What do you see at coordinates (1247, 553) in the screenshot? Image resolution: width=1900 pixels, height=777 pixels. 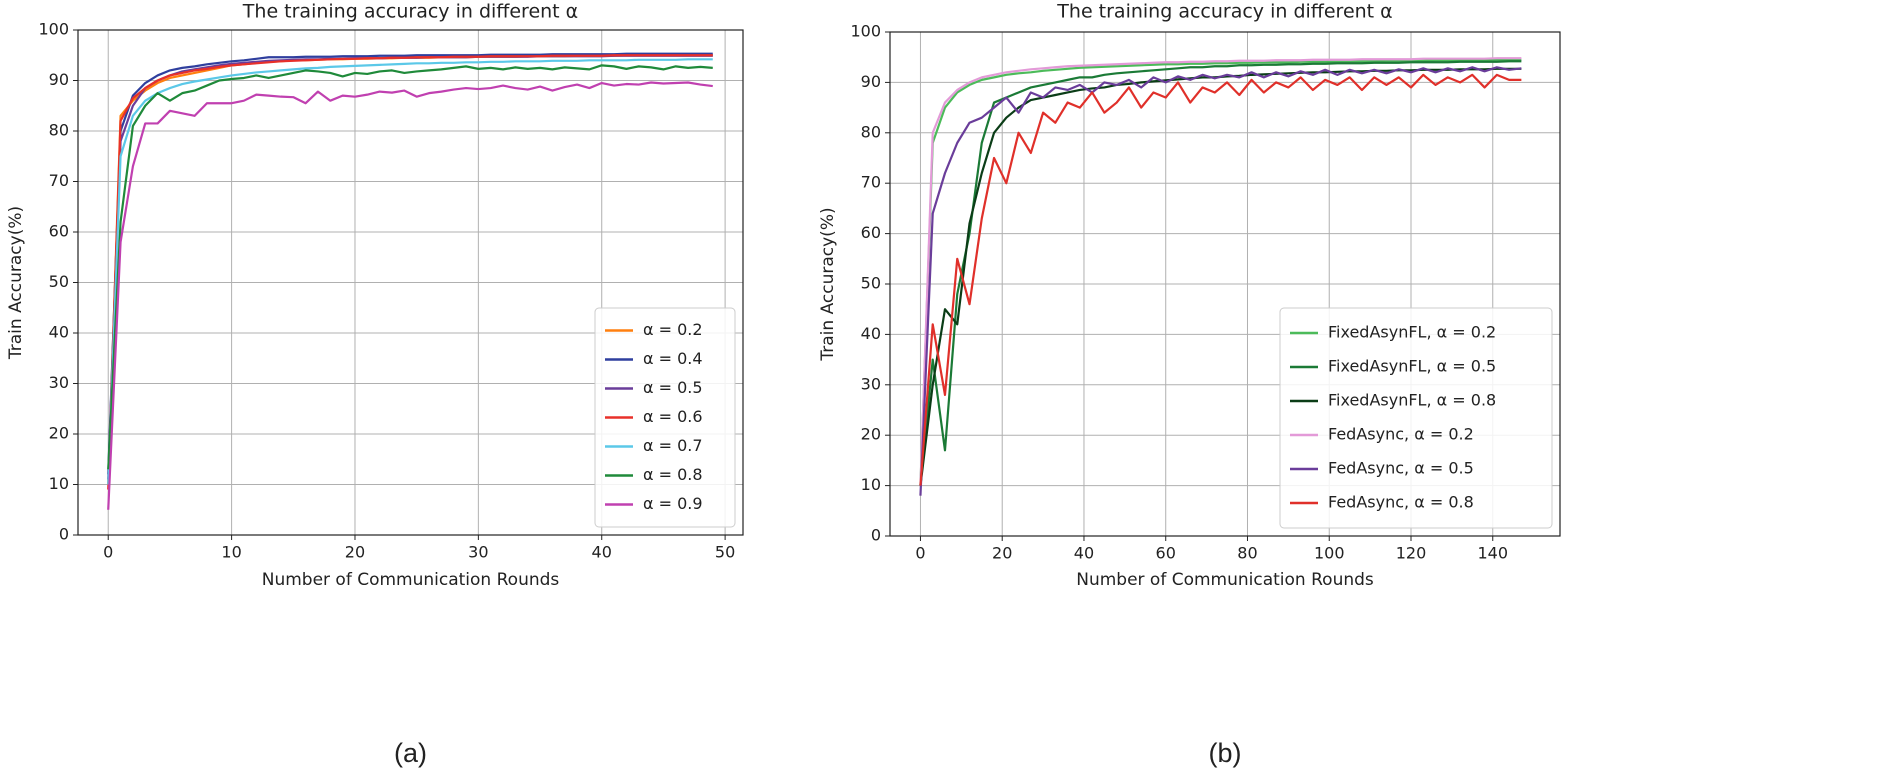 I see `x-tick-label: 80` at bounding box center [1247, 553].